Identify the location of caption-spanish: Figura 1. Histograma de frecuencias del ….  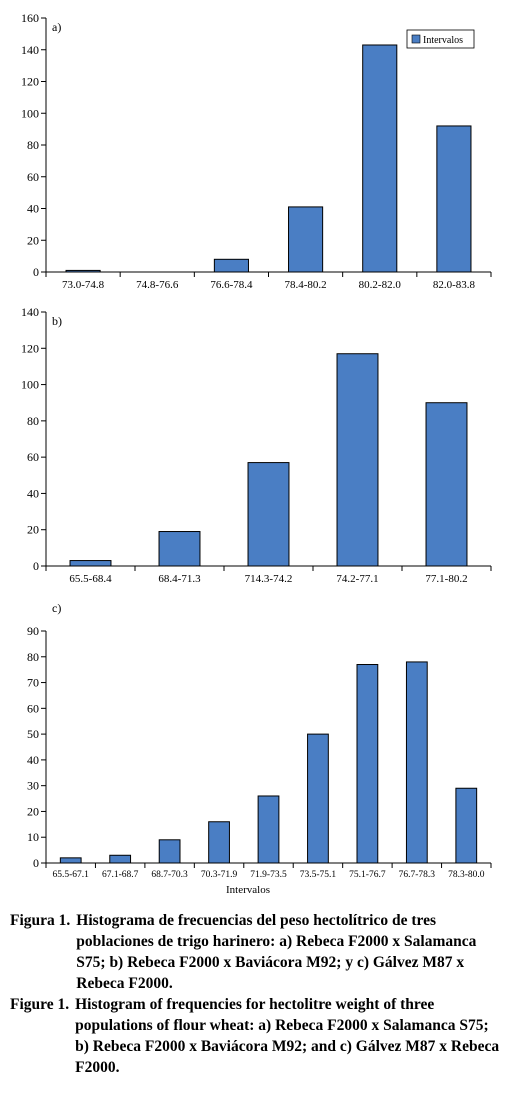
(255, 952).